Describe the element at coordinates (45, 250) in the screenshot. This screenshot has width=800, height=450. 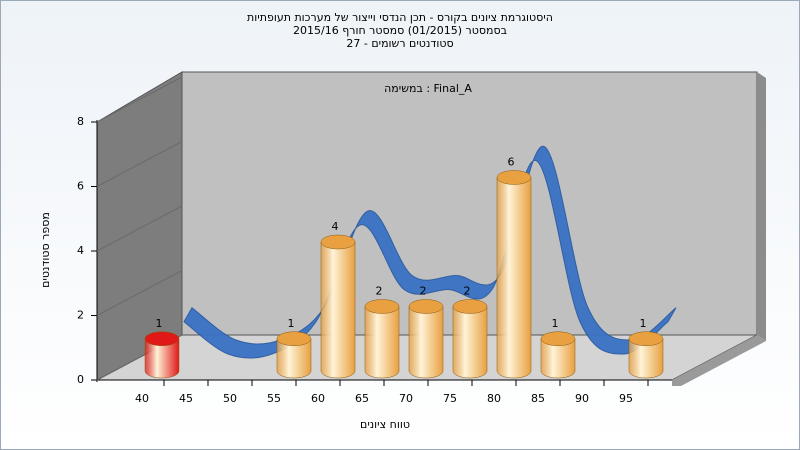
I see `y-axis-label: מספר סטודנטים` at that location.